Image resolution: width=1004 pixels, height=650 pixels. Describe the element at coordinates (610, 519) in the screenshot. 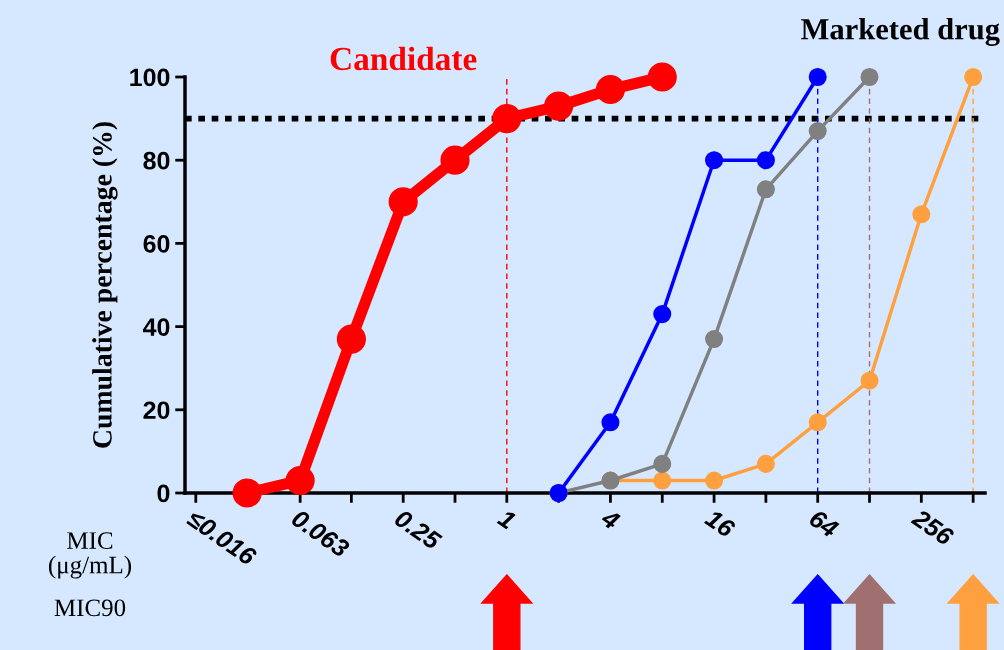

I see `x-tick-label: 4` at that location.